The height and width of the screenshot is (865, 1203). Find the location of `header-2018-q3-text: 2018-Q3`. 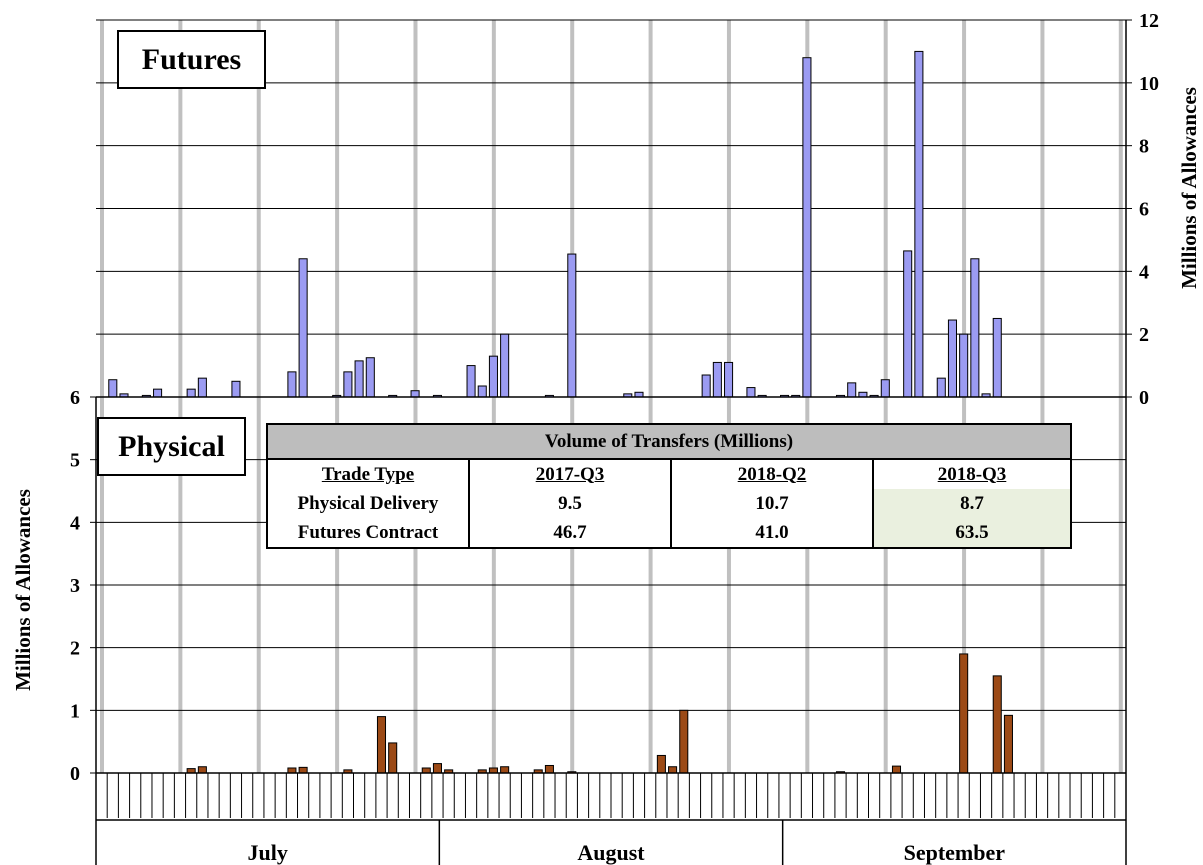

header-2018-q3-text: 2018-Q3 is located at coordinates (972, 474).